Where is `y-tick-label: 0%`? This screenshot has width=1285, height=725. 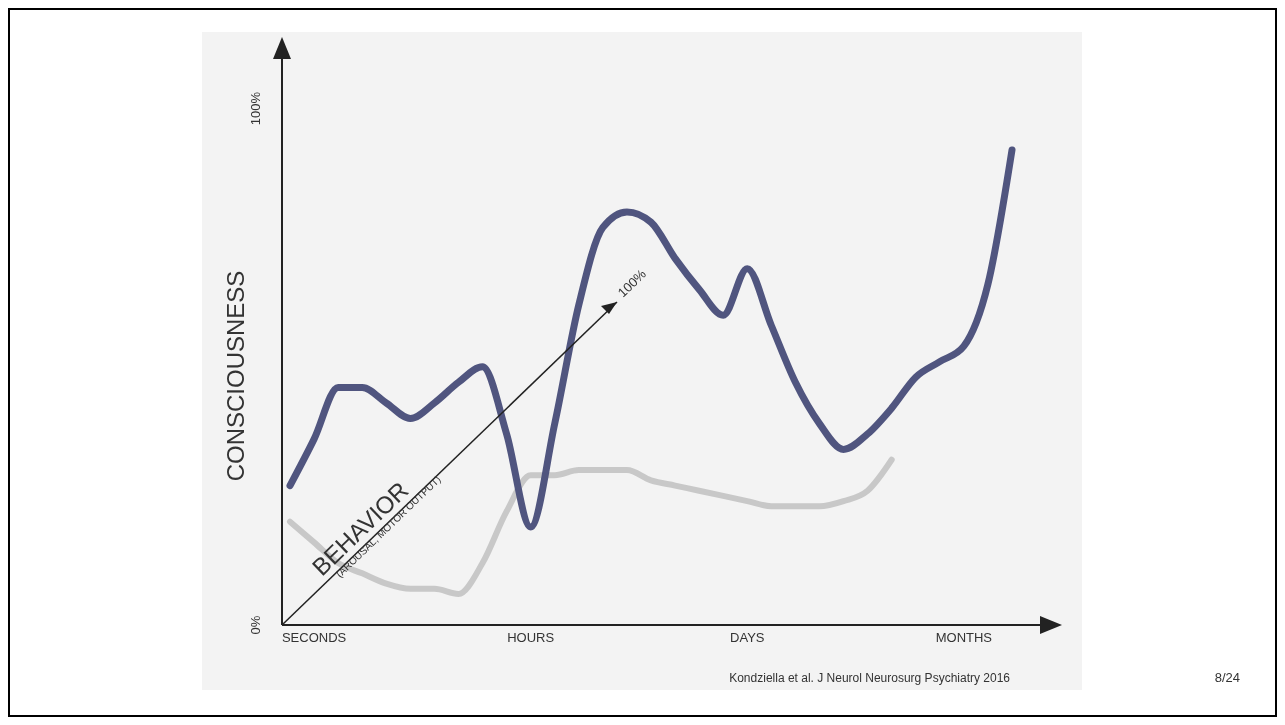 y-tick-label: 0% is located at coordinates (255, 625).